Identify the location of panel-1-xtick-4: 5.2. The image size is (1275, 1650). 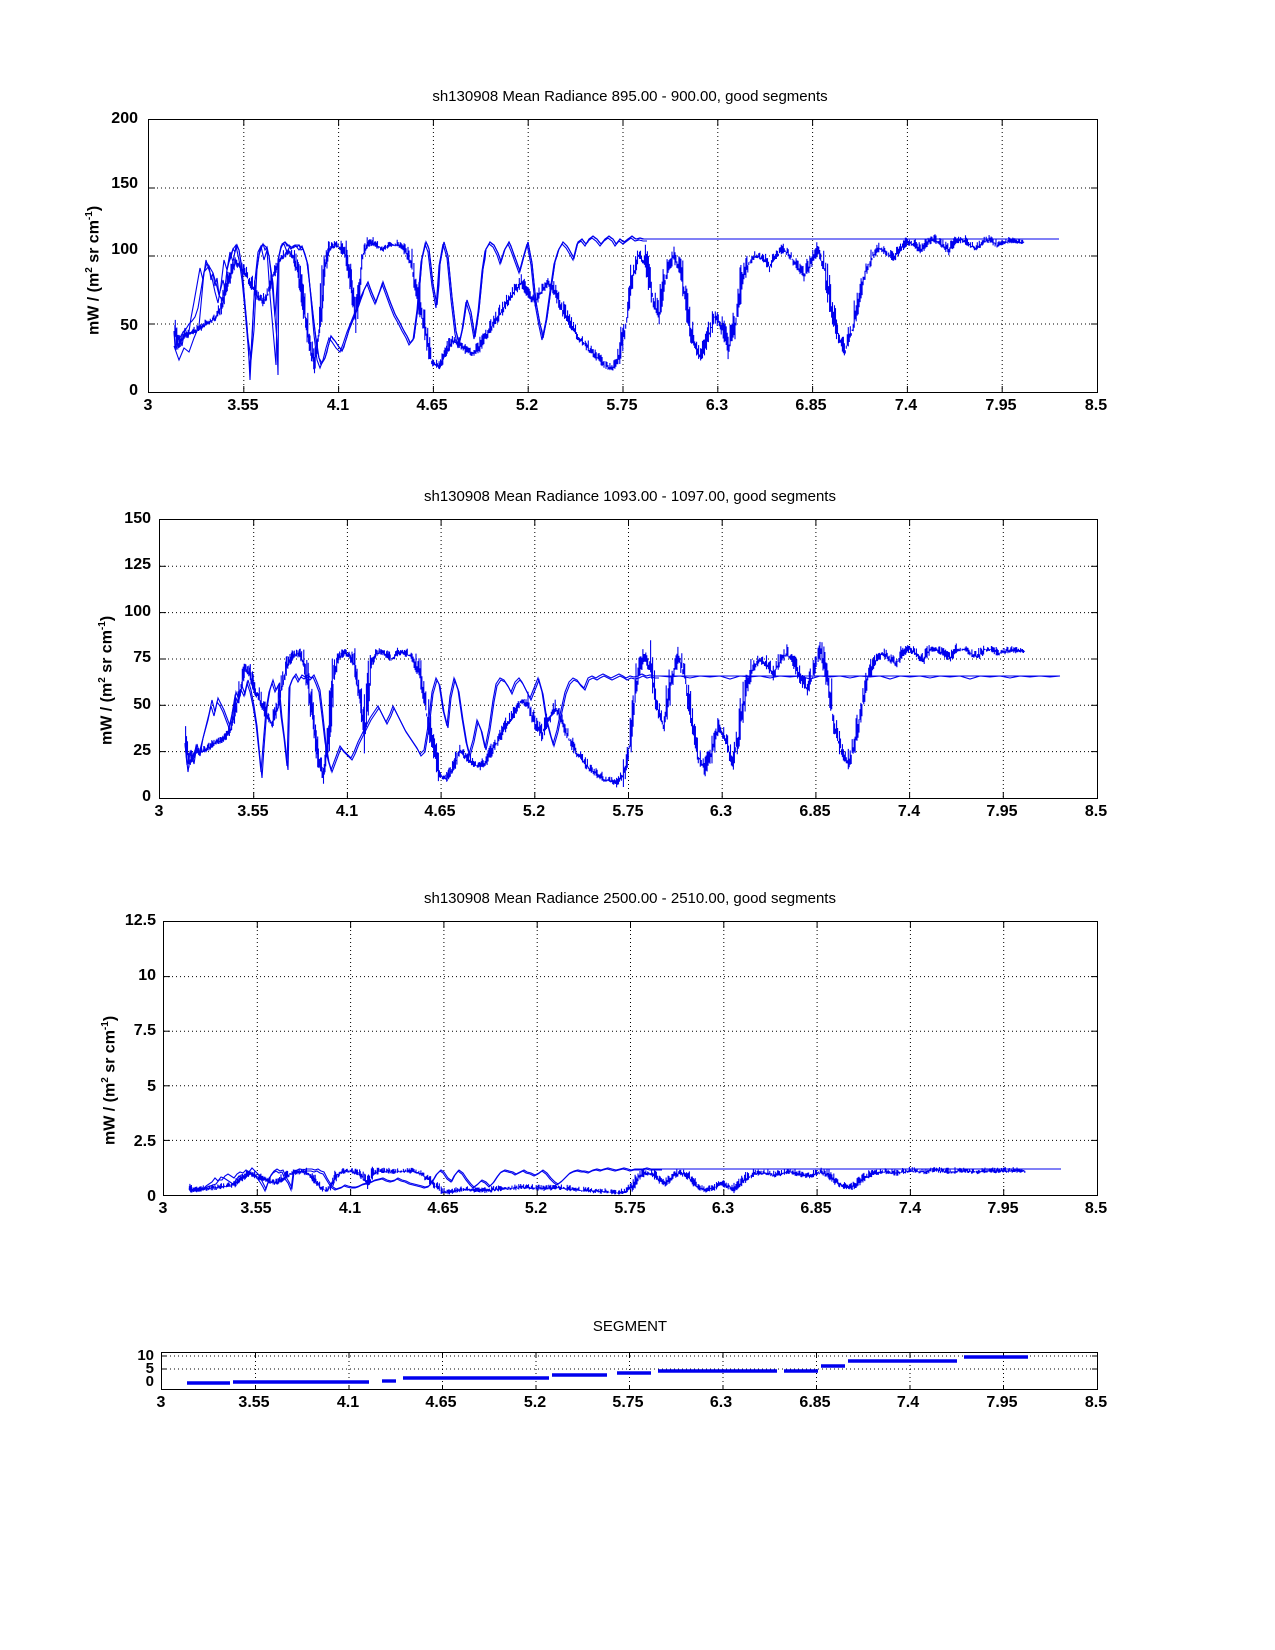
(527, 405).